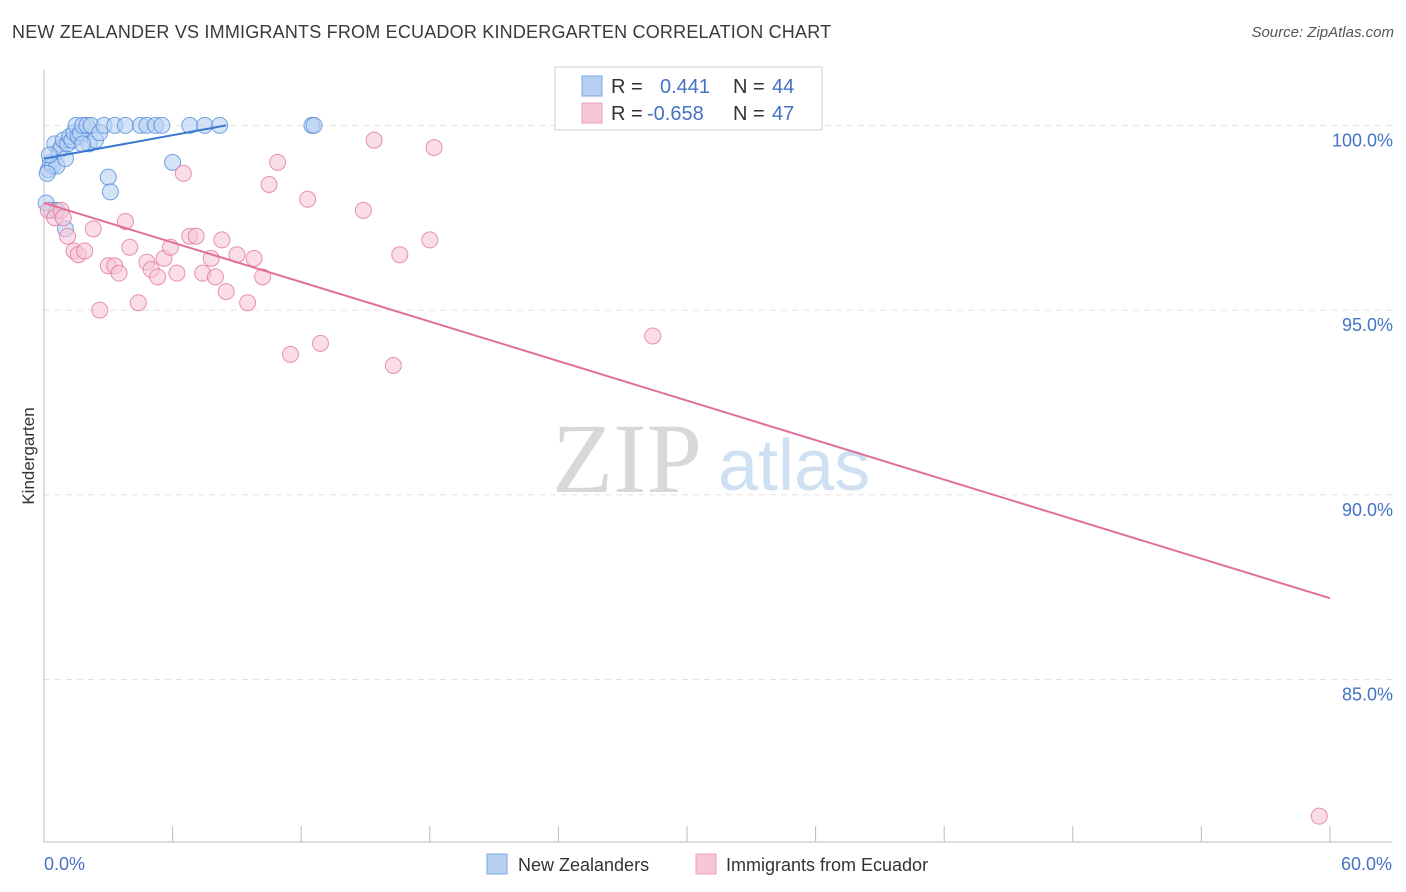 The width and height of the screenshot is (1406, 892). Describe the element at coordinates (1366, 864) in the screenshot. I see `x-tick-label-max: 60.0%` at that location.